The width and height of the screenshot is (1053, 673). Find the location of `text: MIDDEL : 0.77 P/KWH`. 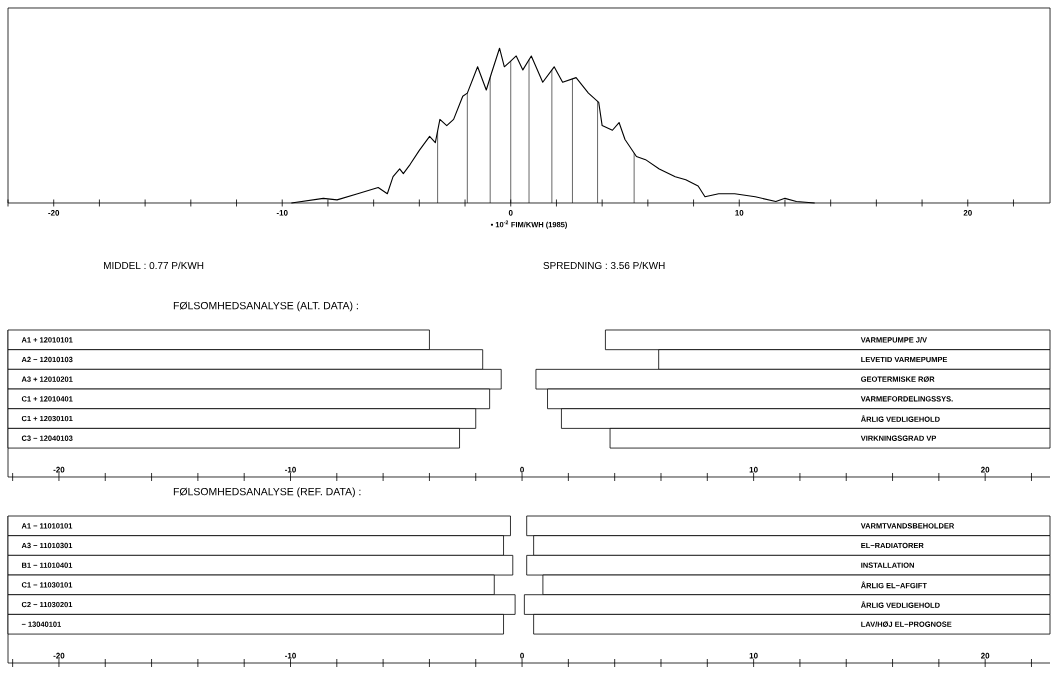

text: MIDDEL : 0.77 P/KWH is located at coordinates (154, 265).